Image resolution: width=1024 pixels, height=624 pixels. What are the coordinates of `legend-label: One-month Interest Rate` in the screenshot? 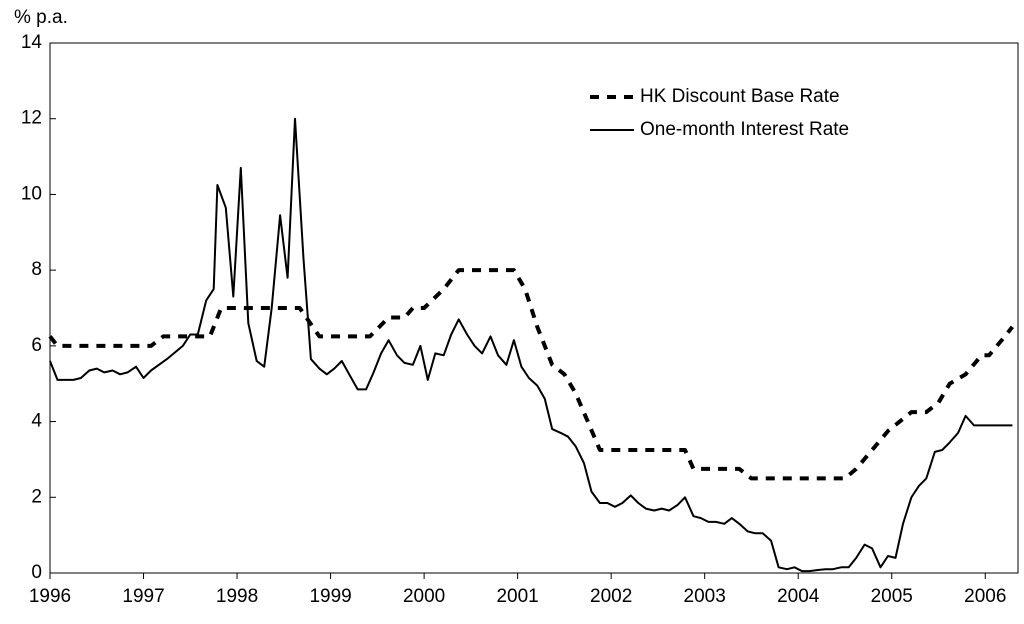 It's located at (744, 129).